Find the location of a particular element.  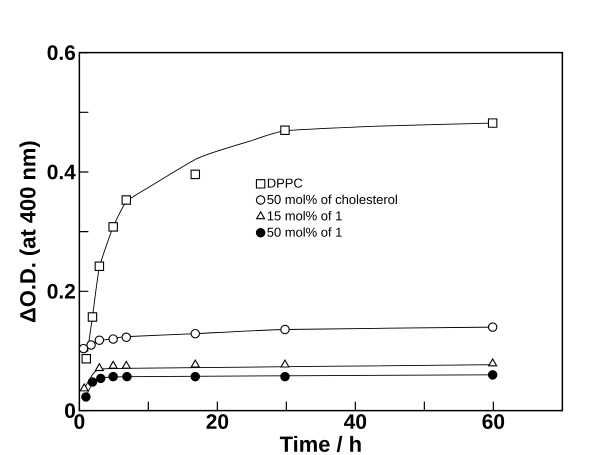

y-axis-title: ΔO.D. (at 400 nm) is located at coordinates (29, 231).